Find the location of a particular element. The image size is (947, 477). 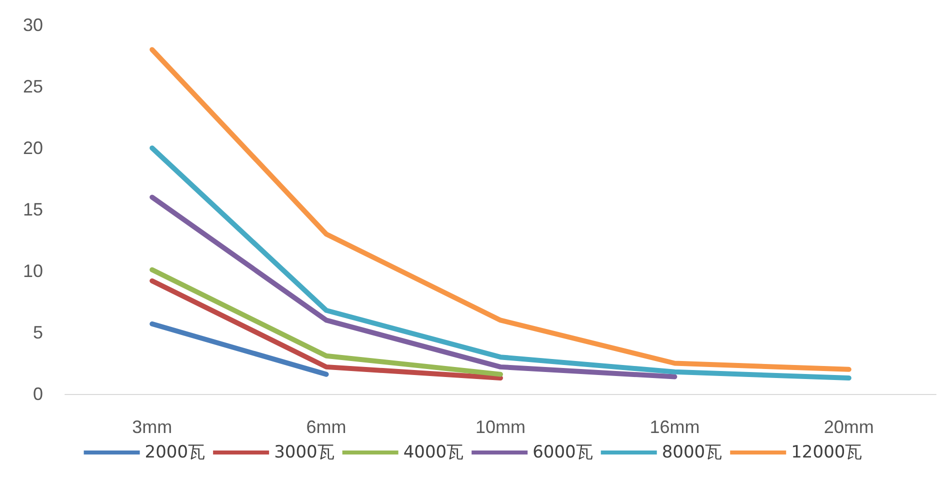

legend-label: 8000瓦 is located at coordinates (692, 452).